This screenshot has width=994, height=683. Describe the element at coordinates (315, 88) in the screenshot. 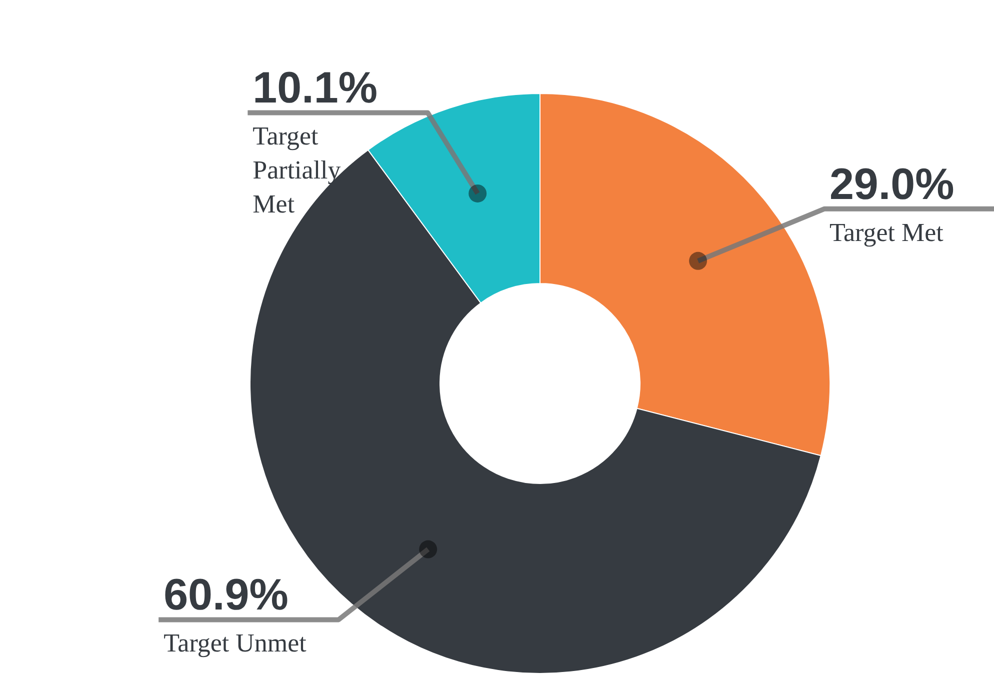

I see `data-label: 10.1%` at that location.